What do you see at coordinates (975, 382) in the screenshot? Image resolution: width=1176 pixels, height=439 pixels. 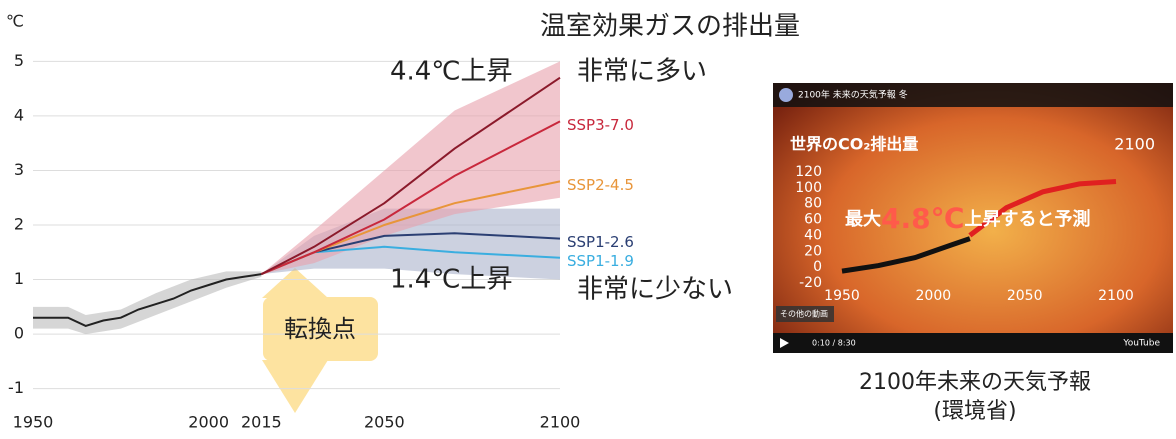 I see `caption: 2100年未来の天気予報` at bounding box center [975, 382].